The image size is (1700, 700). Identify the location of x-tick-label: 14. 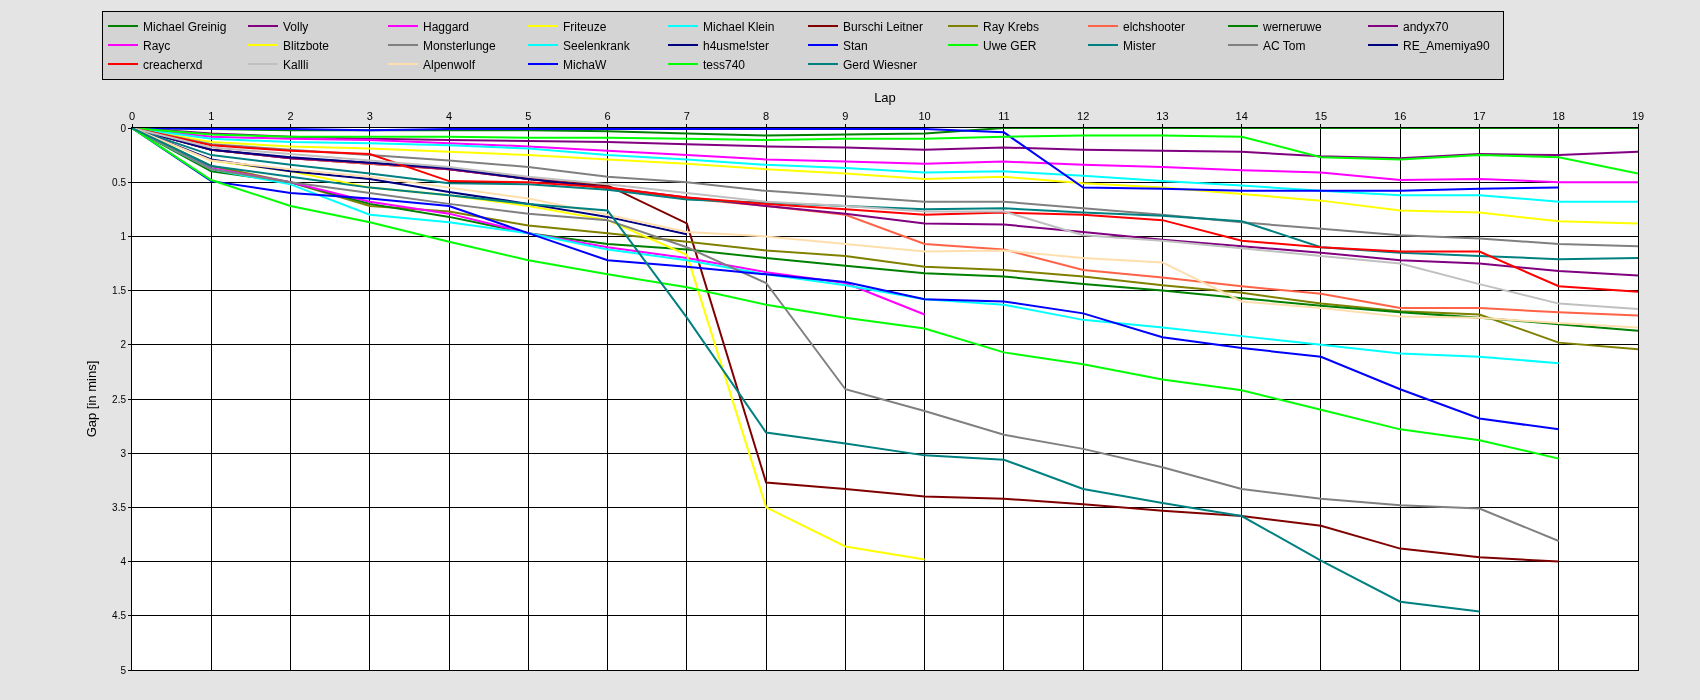
(1241, 115).